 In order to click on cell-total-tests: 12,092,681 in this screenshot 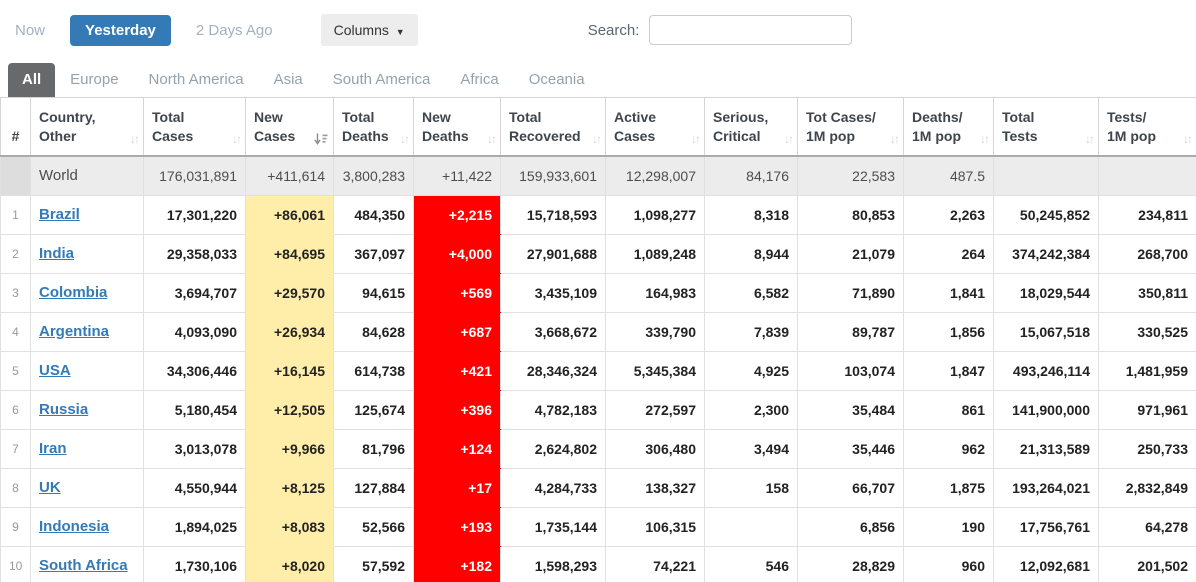, I will do `click(1046, 564)`.